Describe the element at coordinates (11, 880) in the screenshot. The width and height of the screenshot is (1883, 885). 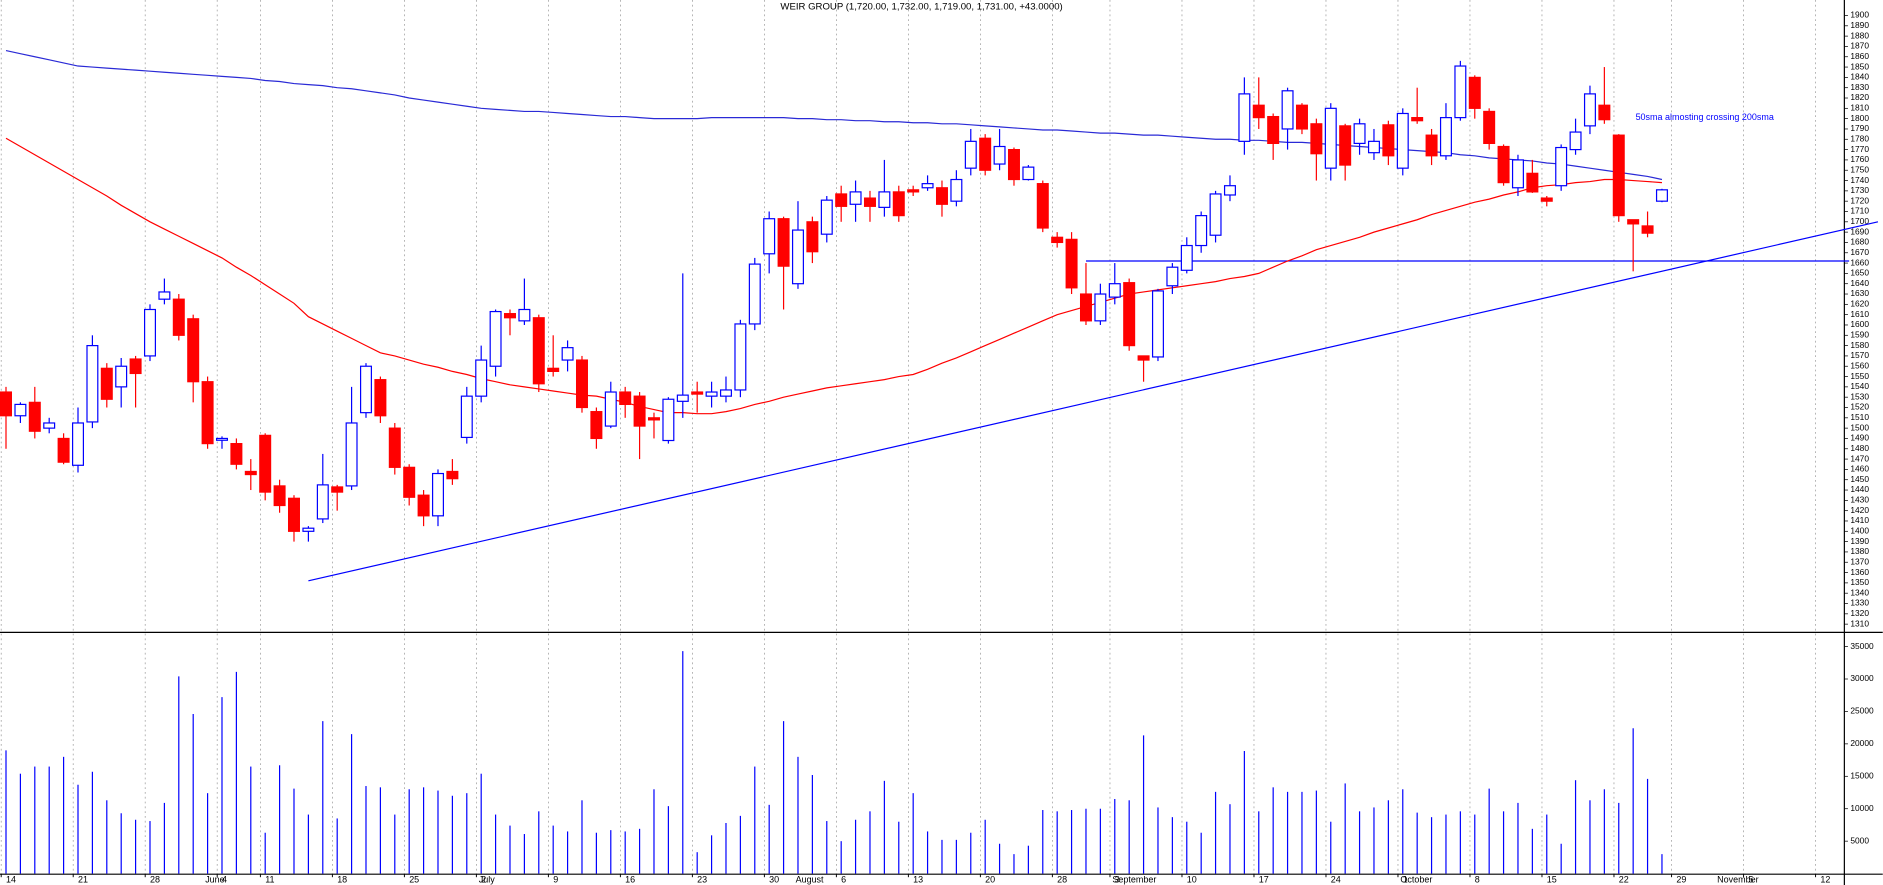
I see `x-tick-label: 14` at that location.